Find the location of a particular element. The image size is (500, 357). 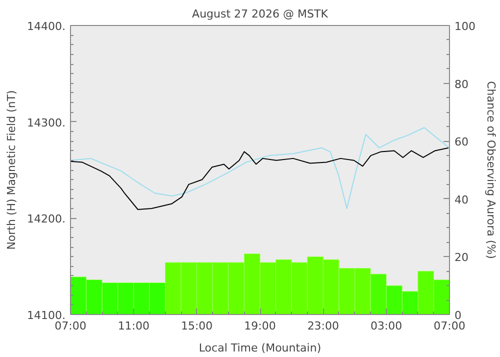

x-tick-label: 19:00 is located at coordinates (260, 326).